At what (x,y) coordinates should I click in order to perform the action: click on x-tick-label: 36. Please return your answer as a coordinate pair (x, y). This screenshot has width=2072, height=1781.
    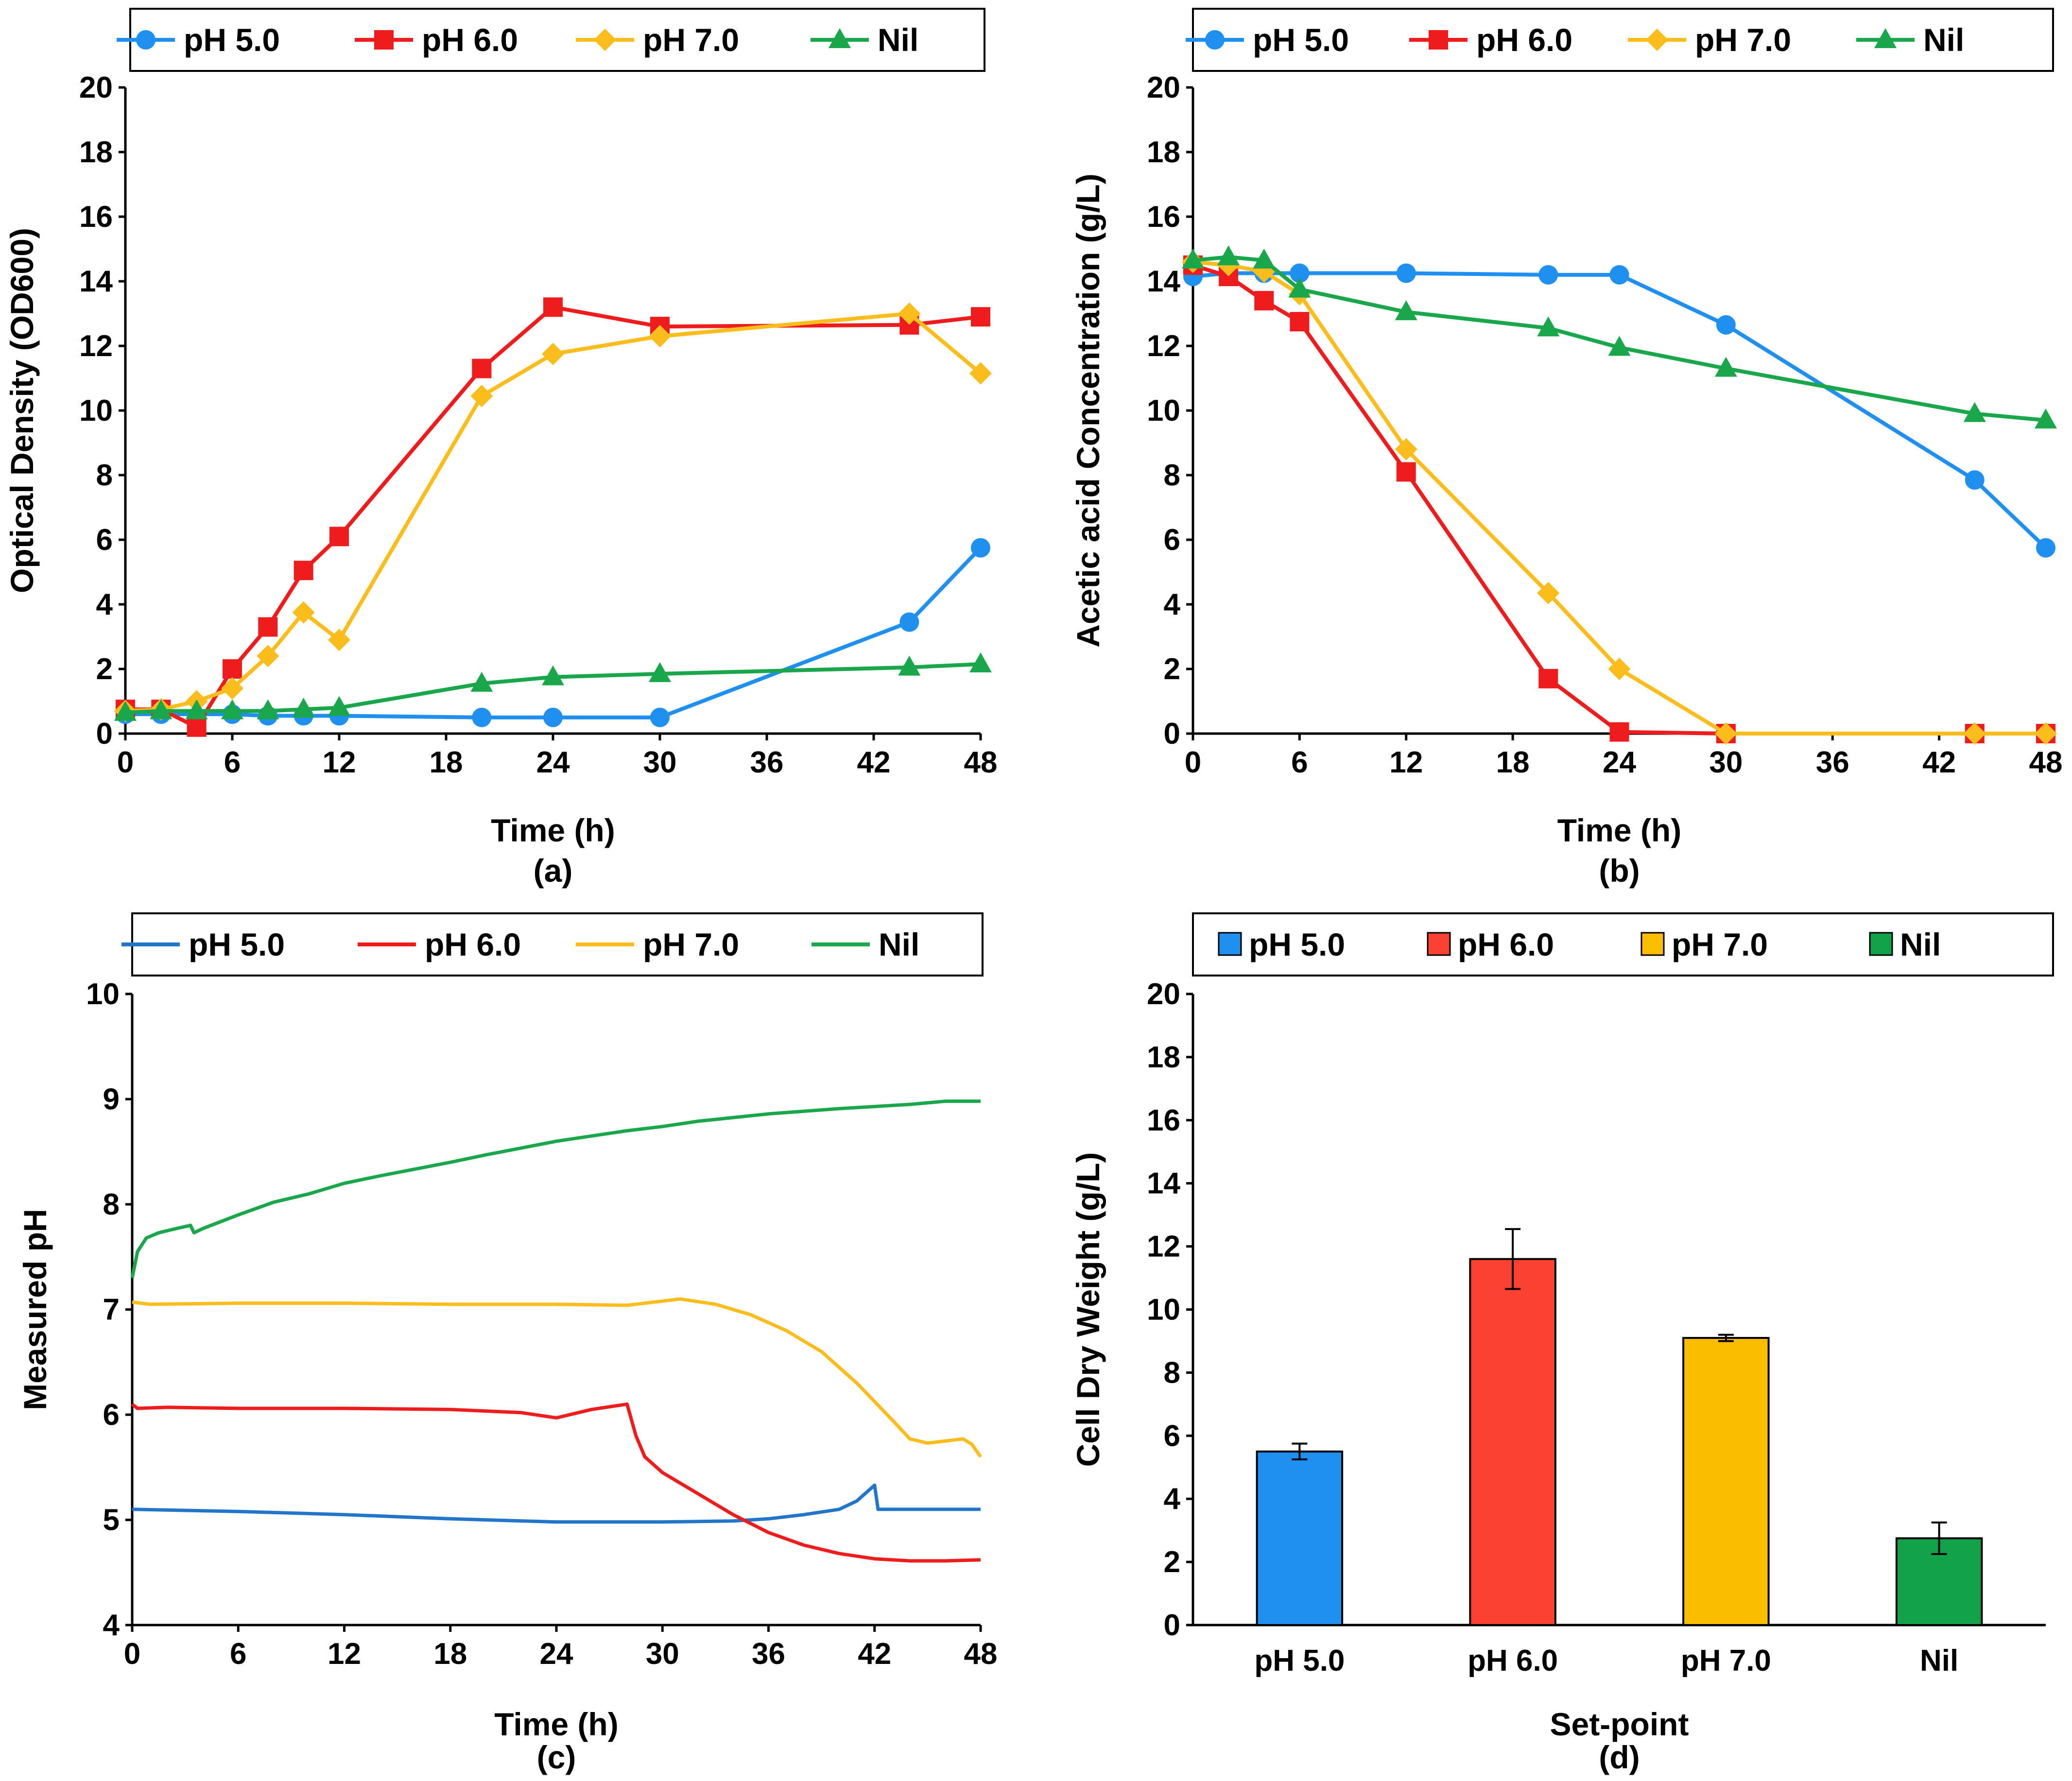
    Looking at the image, I should click on (768, 1654).